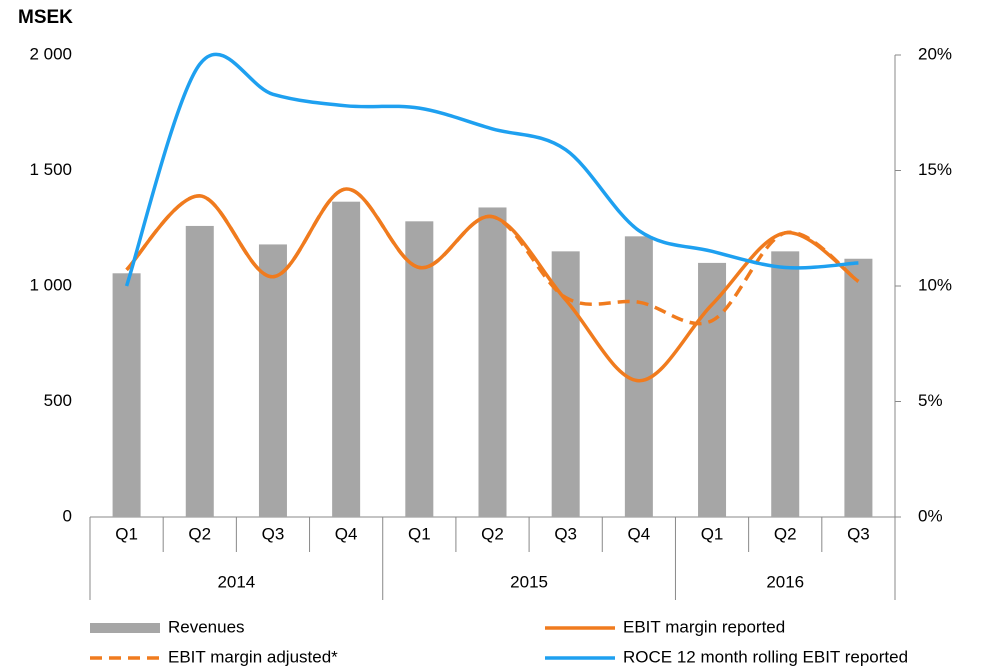 The width and height of the screenshot is (988, 670). Describe the element at coordinates (529, 581) in the screenshot. I see `group-label: 2015` at that location.